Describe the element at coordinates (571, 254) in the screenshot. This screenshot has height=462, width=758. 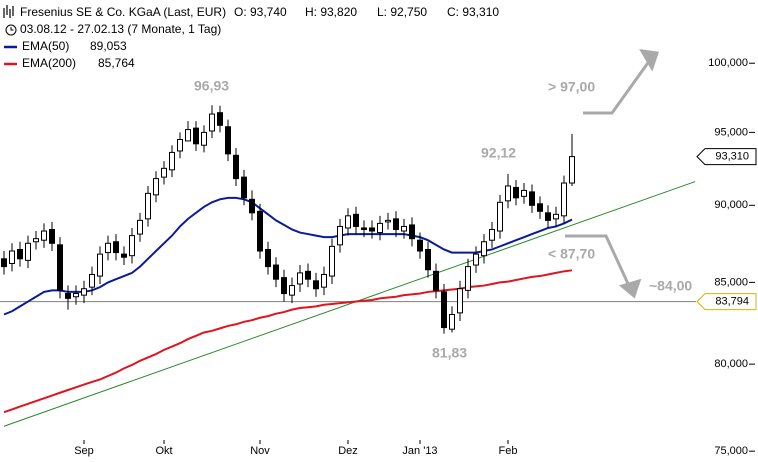
I see `annotation: < 87,70` at that location.